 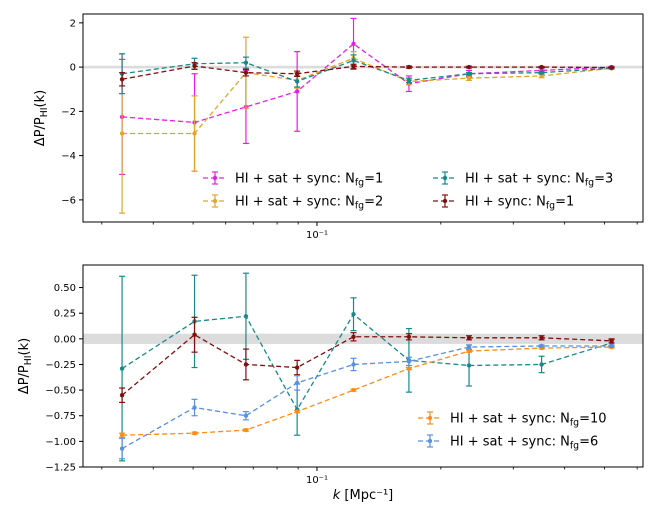 What do you see at coordinates (68, 156) in the screenshot?
I see `y-tick-label: −4` at bounding box center [68, 156].